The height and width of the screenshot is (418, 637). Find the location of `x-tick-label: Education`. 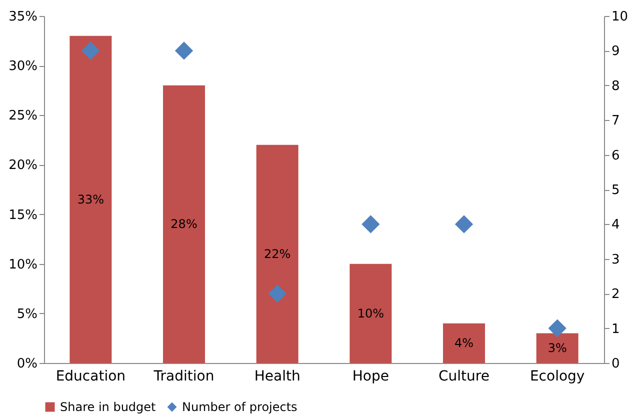

x-tick-label: Education is located at coordinates (91, 376).